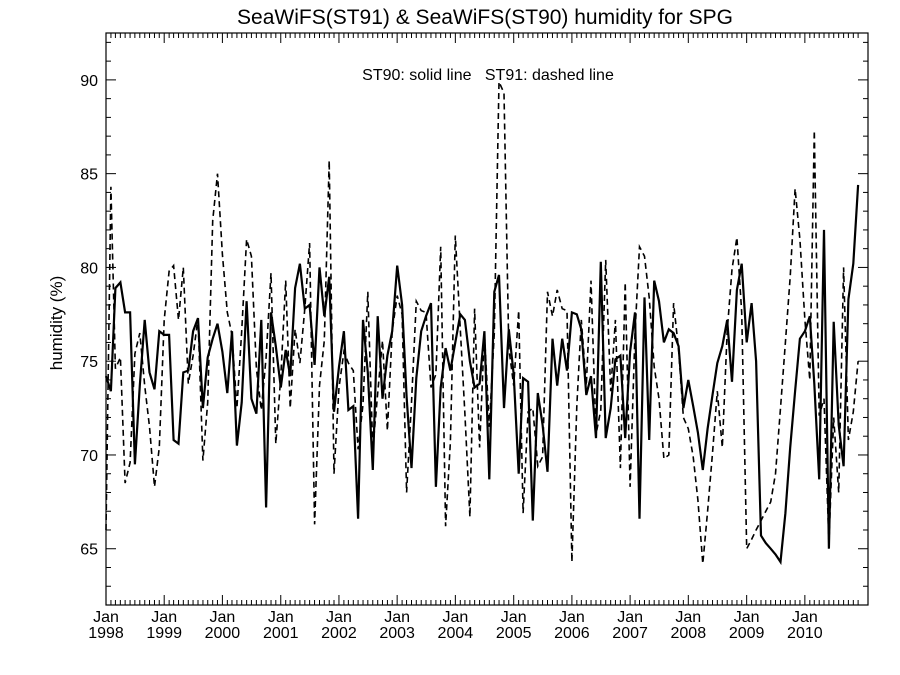 Image resolution: width=900 pixels, height=675 pixels. What do you see at coordinates (89, 81) in the screenshot?
I see `y-tick-label: 90` at bounding box center [89, 81].